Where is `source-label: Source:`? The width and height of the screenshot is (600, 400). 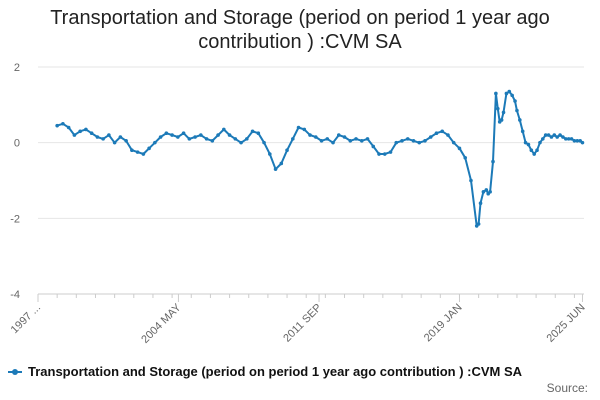
source-label: Source: is located at coordinates (567, 388).